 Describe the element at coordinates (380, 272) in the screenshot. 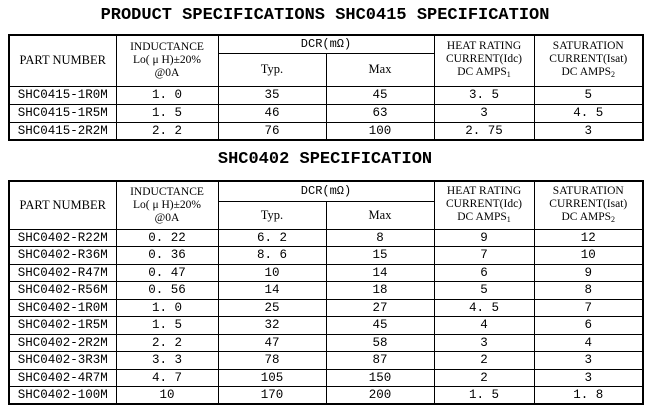

I see `value-cell: 14` at that location.